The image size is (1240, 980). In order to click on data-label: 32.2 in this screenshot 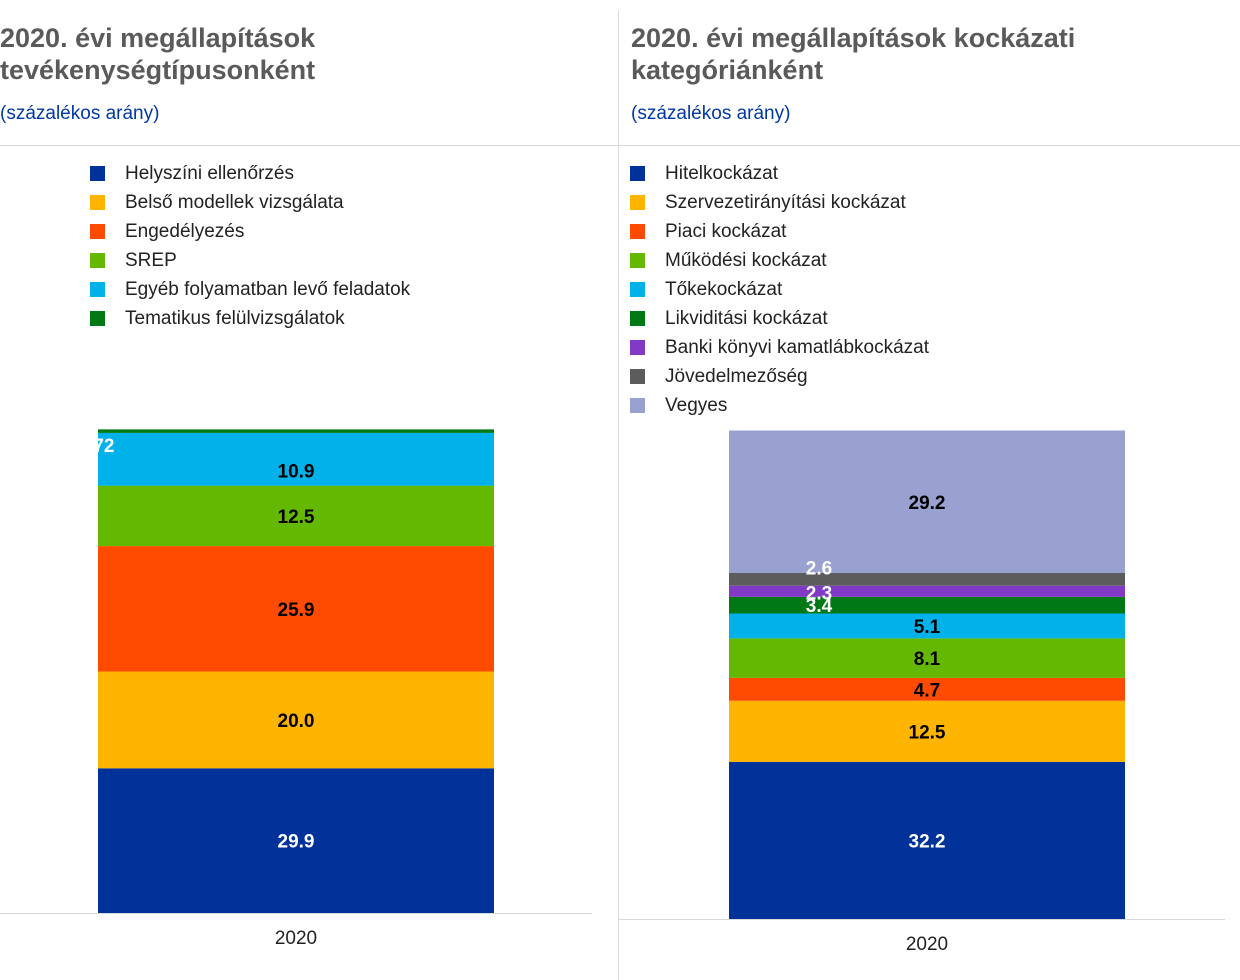, I will do `click(927, 841)`.